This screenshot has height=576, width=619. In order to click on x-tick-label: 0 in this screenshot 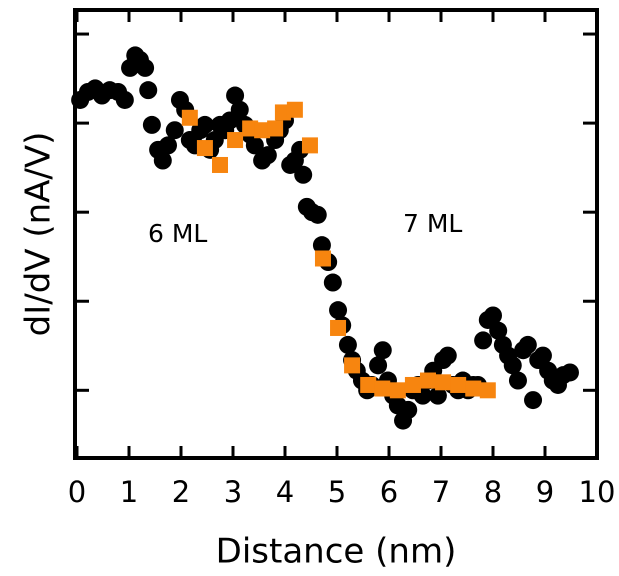, I will do `click(77, 492)`.